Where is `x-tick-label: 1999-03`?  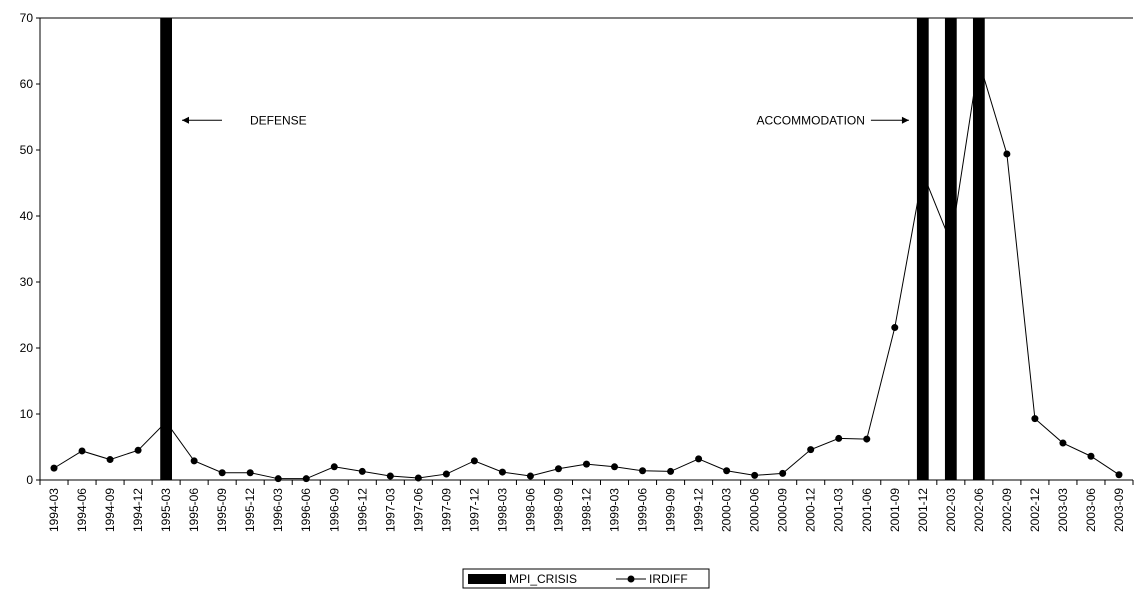
x-tick-label: 1999-03 is located at coordinates (615, 510).